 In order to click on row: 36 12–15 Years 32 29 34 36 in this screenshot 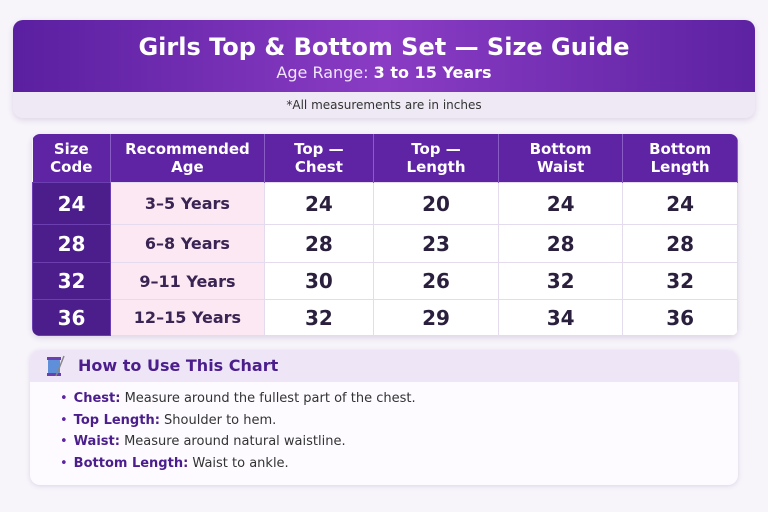, I will do `click(385, 317)`.